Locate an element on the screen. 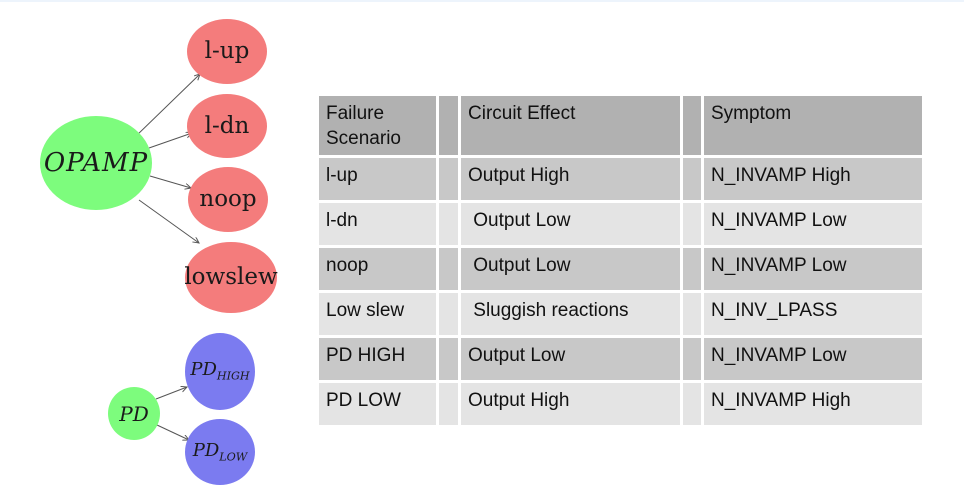 The width and height of the screenshot is (964, 492). cell-scenario: PD HIGH is located at coordinates (377, 359).